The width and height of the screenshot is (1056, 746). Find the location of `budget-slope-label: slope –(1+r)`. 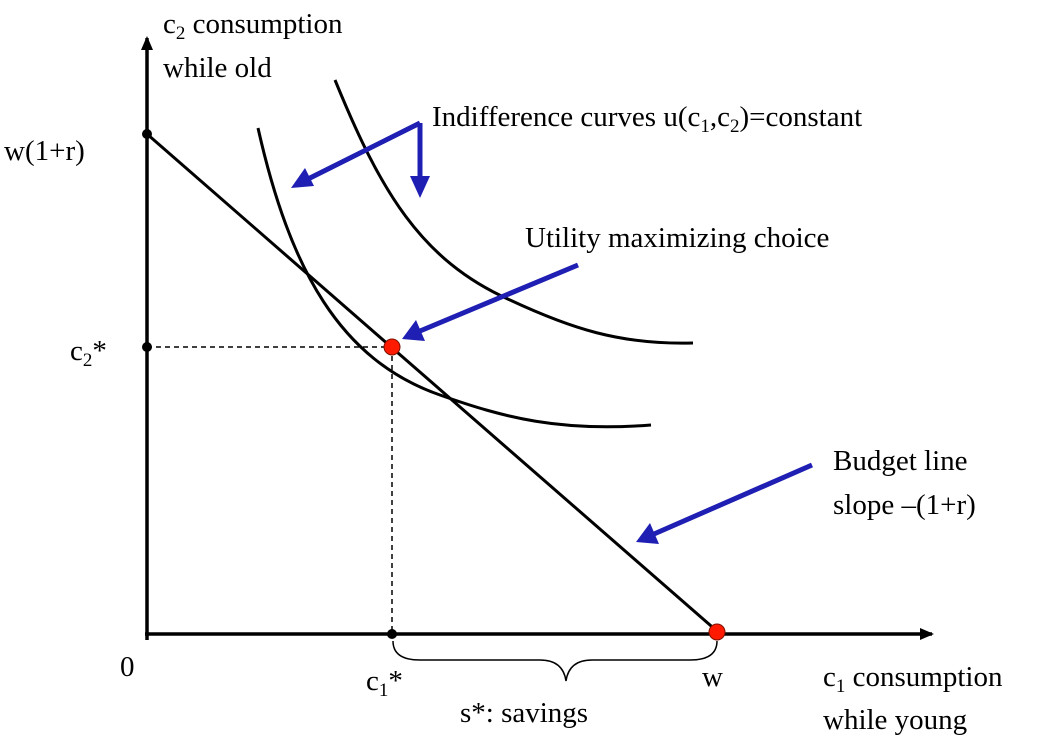

budget-slope-label: slope –(1+r) is located at coordinates (904, 505).